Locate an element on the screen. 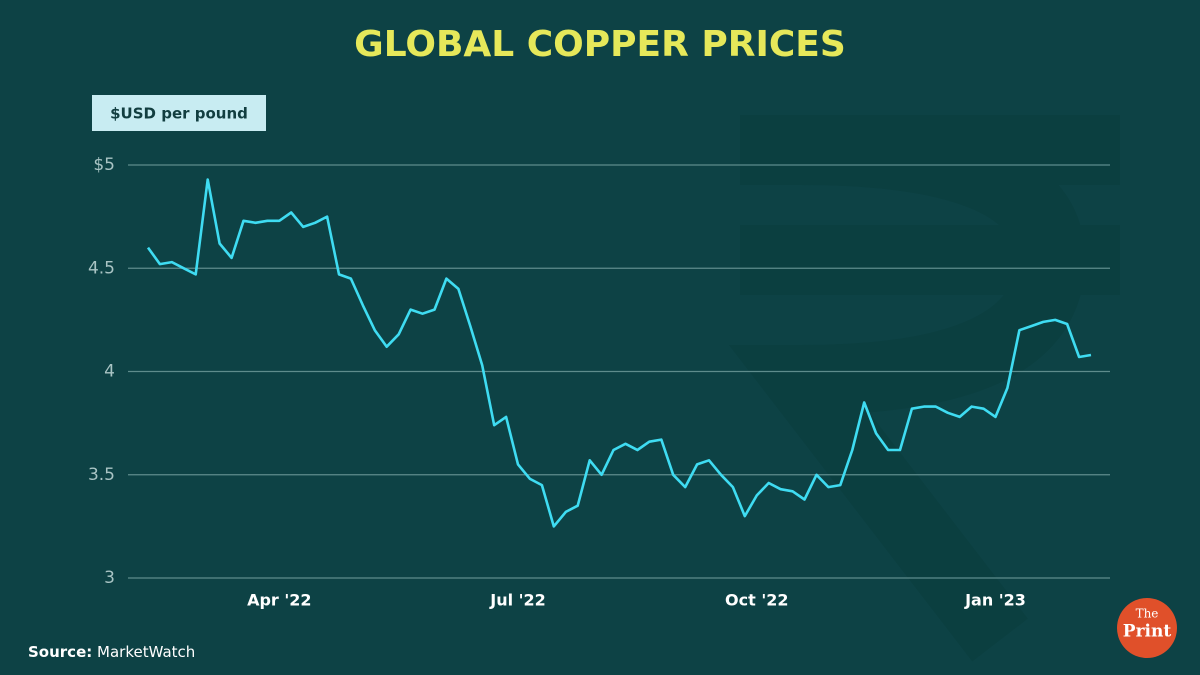  x-tick-label: Jul '22 is located at coordinates (517, 600).